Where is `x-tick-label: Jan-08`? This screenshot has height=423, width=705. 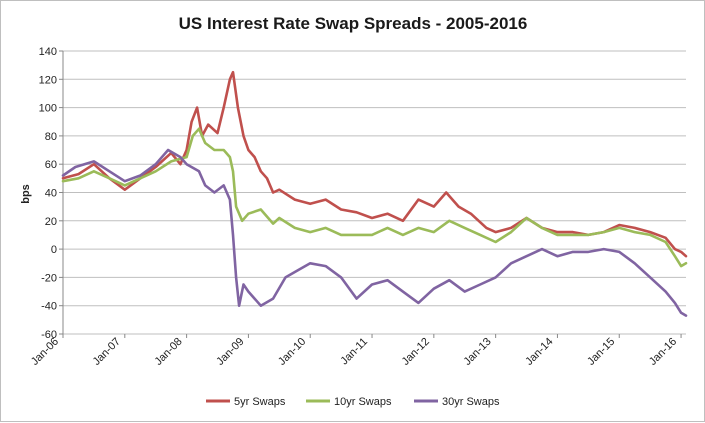 x-tick-label: Jan-08 is located at coordinates (168, 352).